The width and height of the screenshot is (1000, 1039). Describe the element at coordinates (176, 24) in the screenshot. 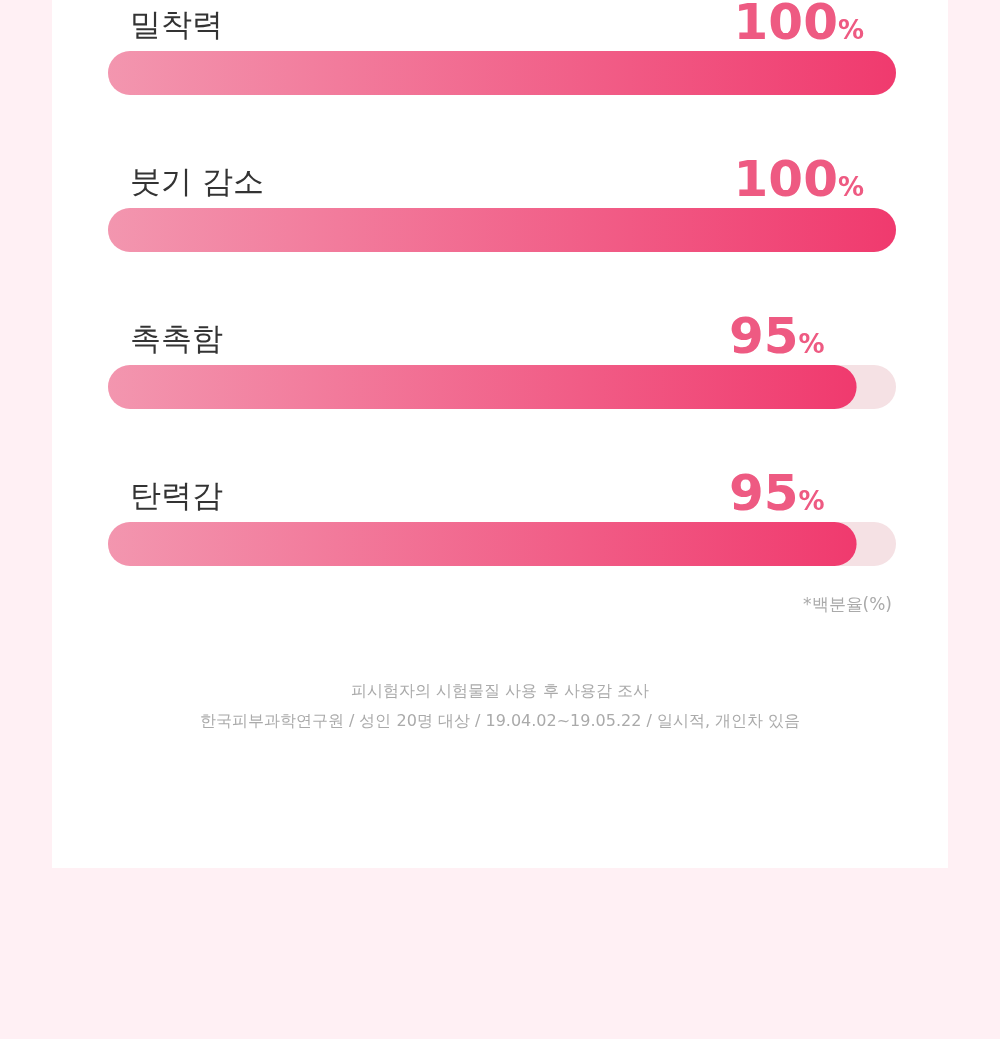

I see `y-tick-label: 밀착력` at that location.